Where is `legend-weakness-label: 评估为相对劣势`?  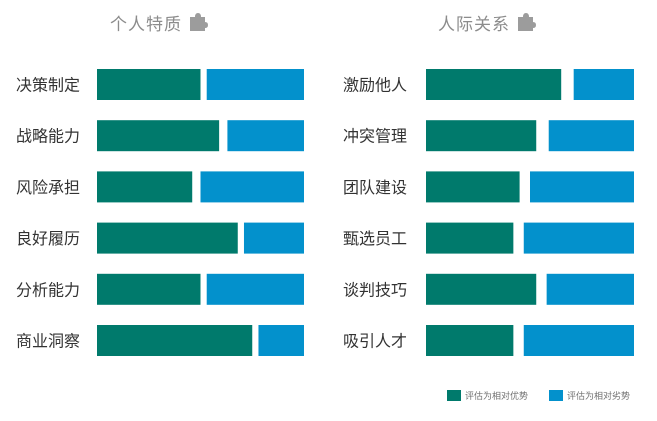 legend-weakness-label: 评估为相对劣势 is located at coordinates (599, 397).